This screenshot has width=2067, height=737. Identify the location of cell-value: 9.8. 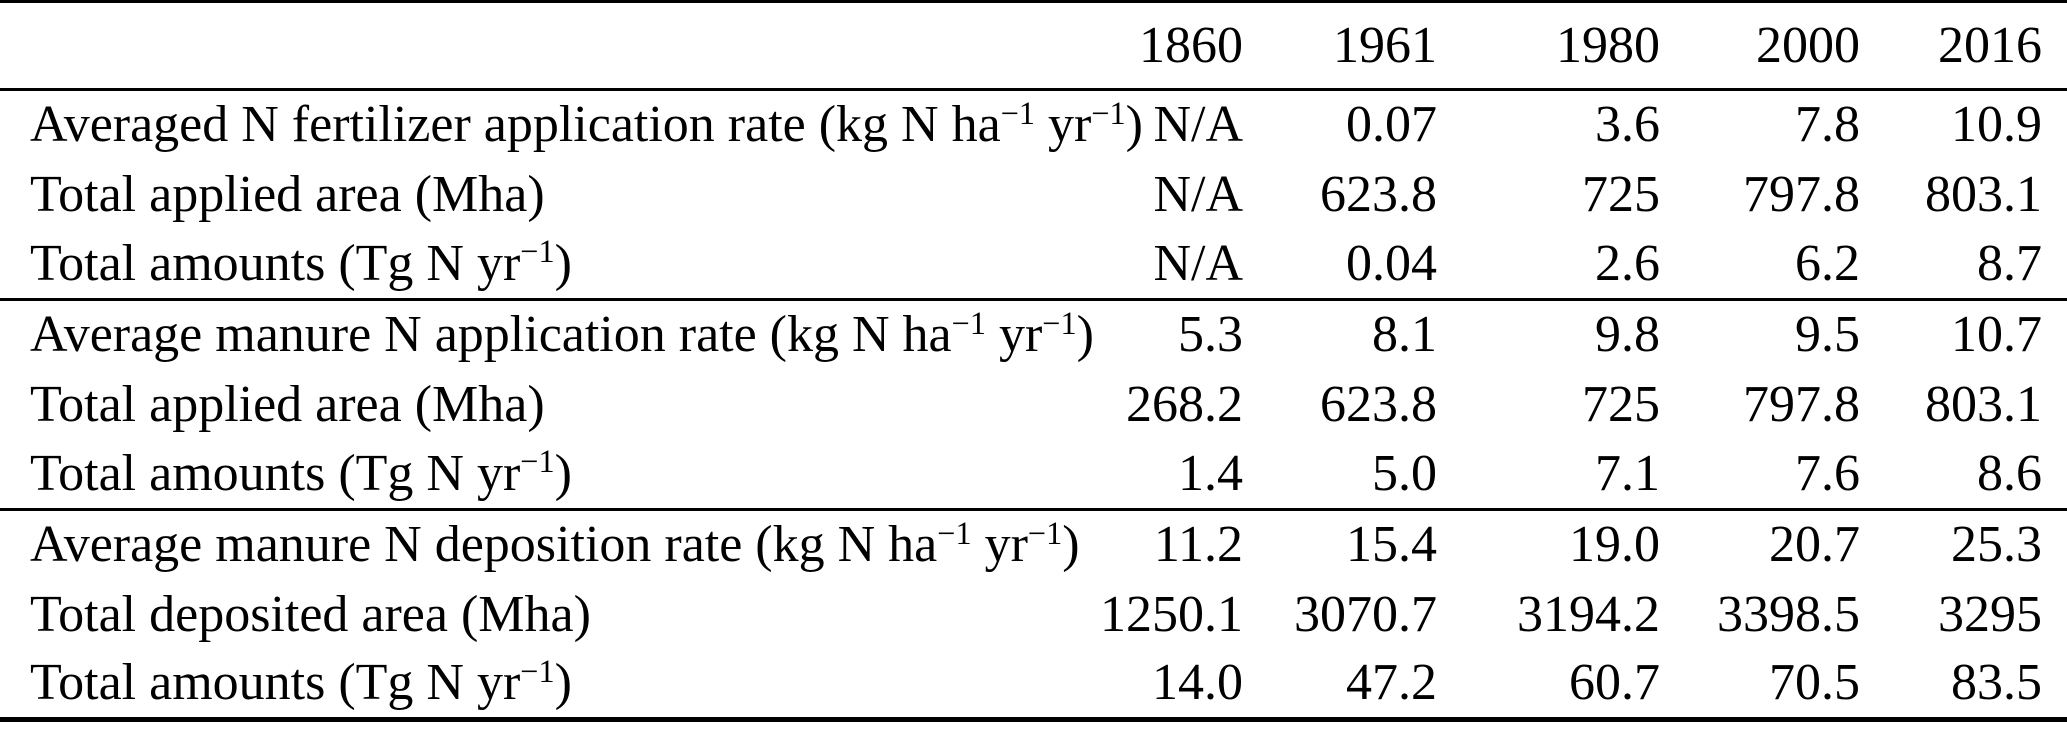
(1627, 335).